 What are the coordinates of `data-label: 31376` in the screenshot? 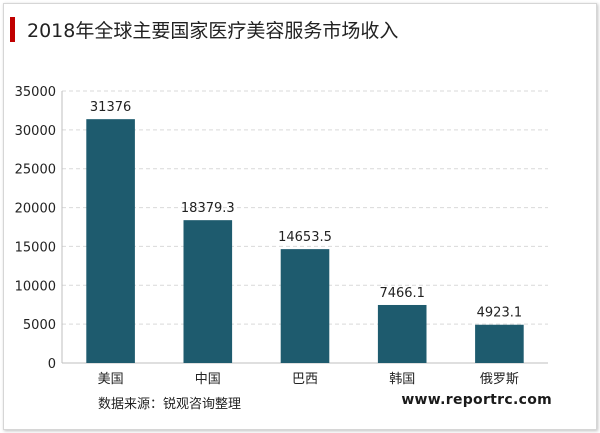 It's located at (110, 107).